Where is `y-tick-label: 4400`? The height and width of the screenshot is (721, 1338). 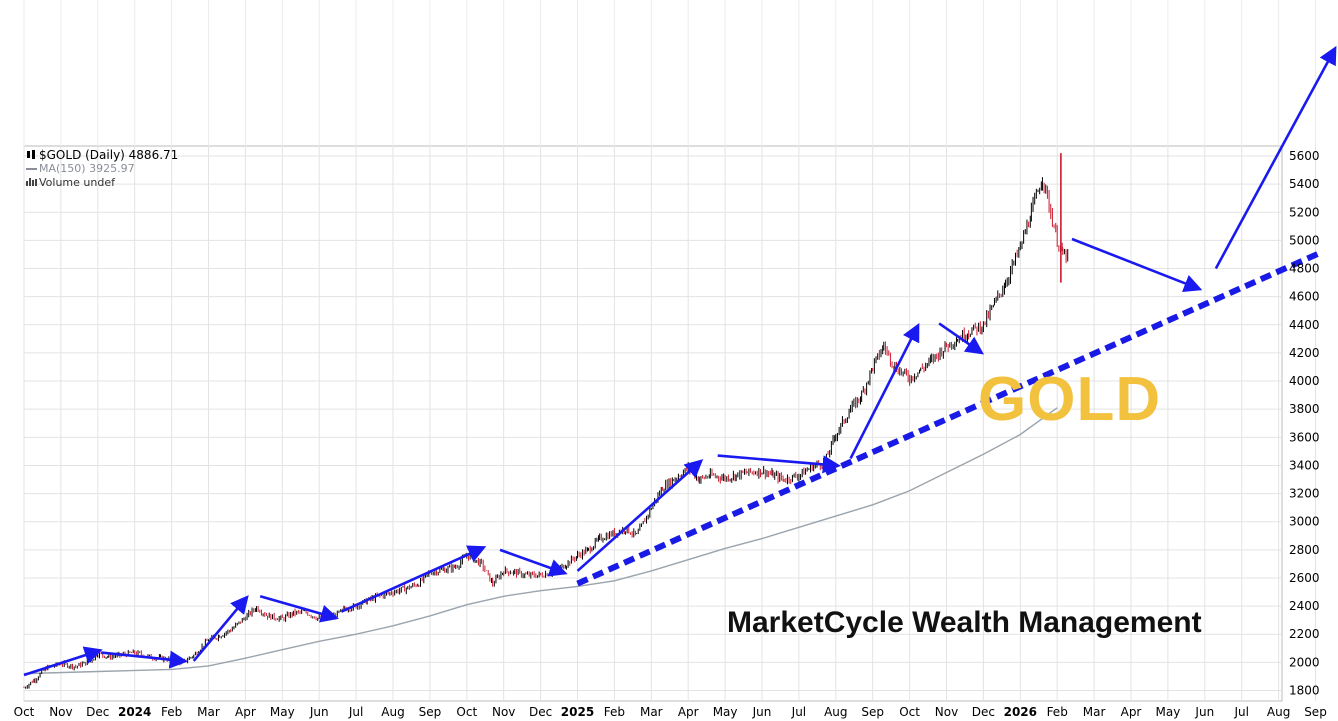
y-tick-label: 4400 is located at coordinates (1304, 325).